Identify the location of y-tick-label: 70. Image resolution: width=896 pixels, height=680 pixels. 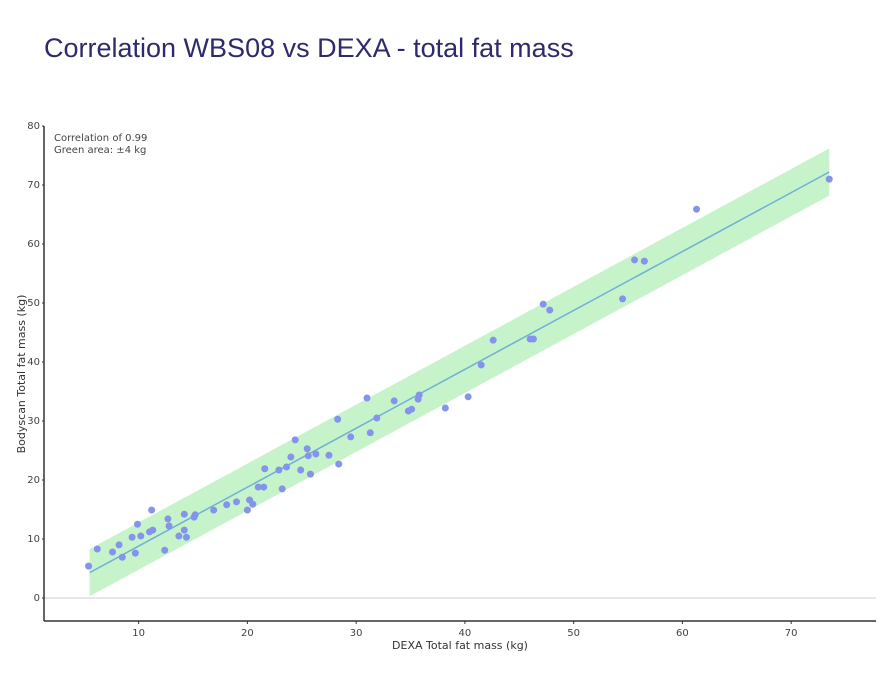
(33, 185).